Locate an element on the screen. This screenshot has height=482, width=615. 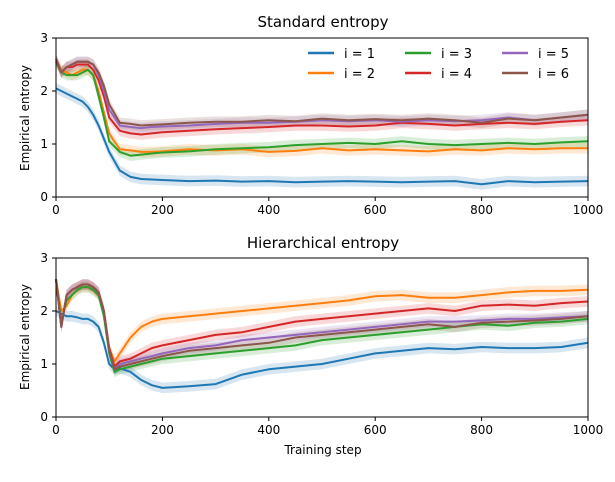
chart-title: Standard entropy is located at coordinates (322, 22).